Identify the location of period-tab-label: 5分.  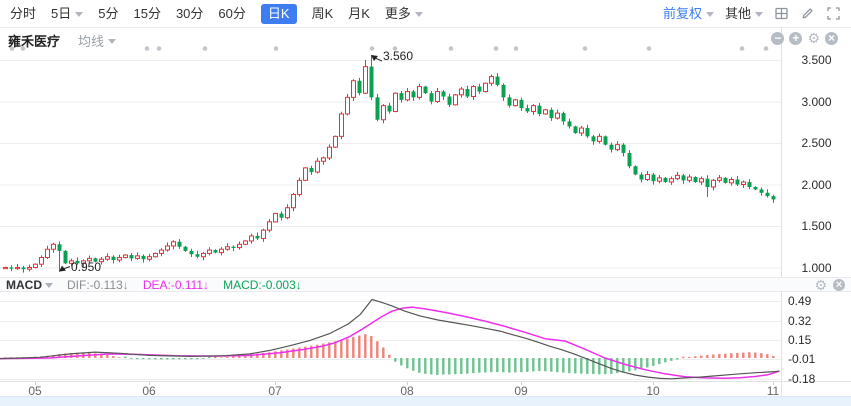
(108, 13).